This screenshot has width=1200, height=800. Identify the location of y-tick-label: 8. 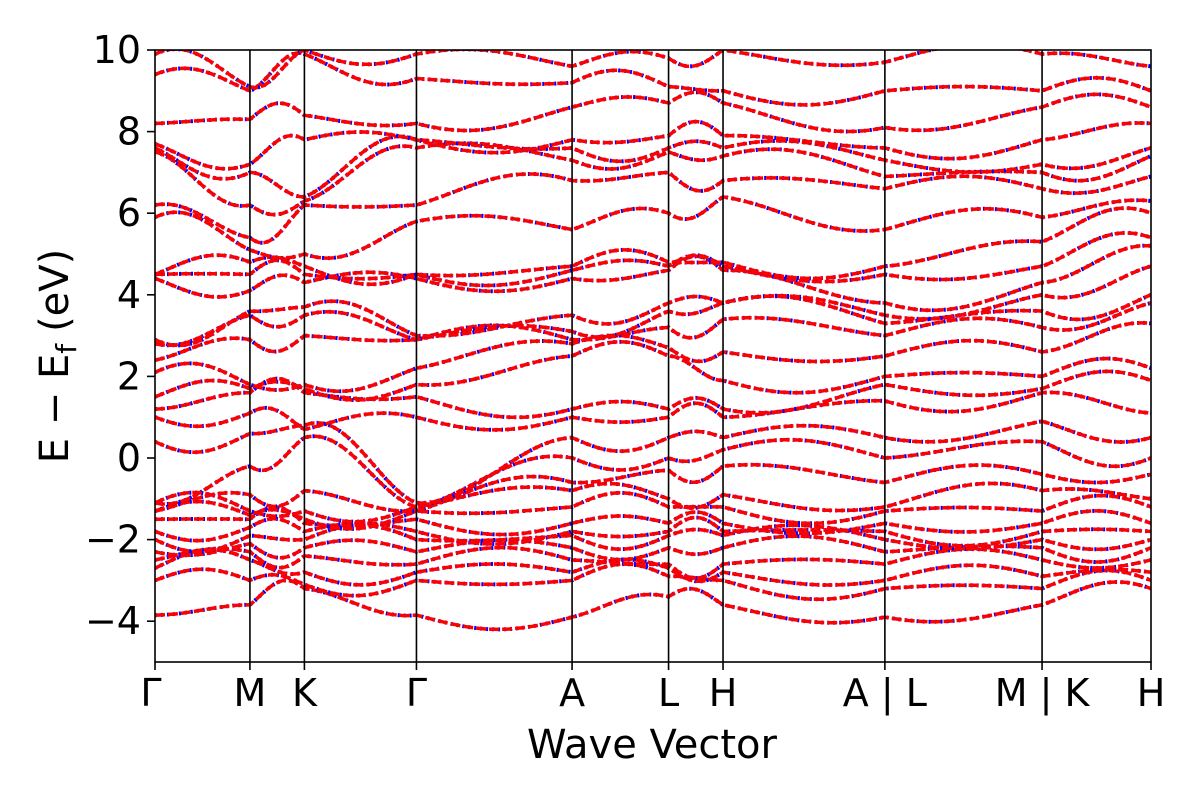
(129, 132).